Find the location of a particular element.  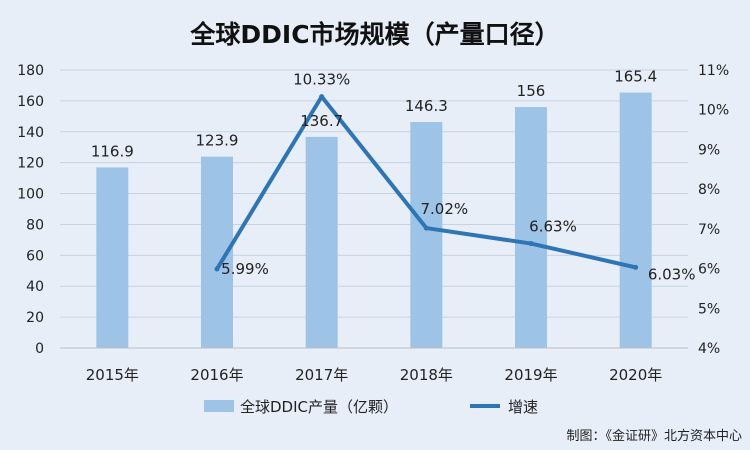

y-left-tick-label: 80 is located at coordinates (35, 225).